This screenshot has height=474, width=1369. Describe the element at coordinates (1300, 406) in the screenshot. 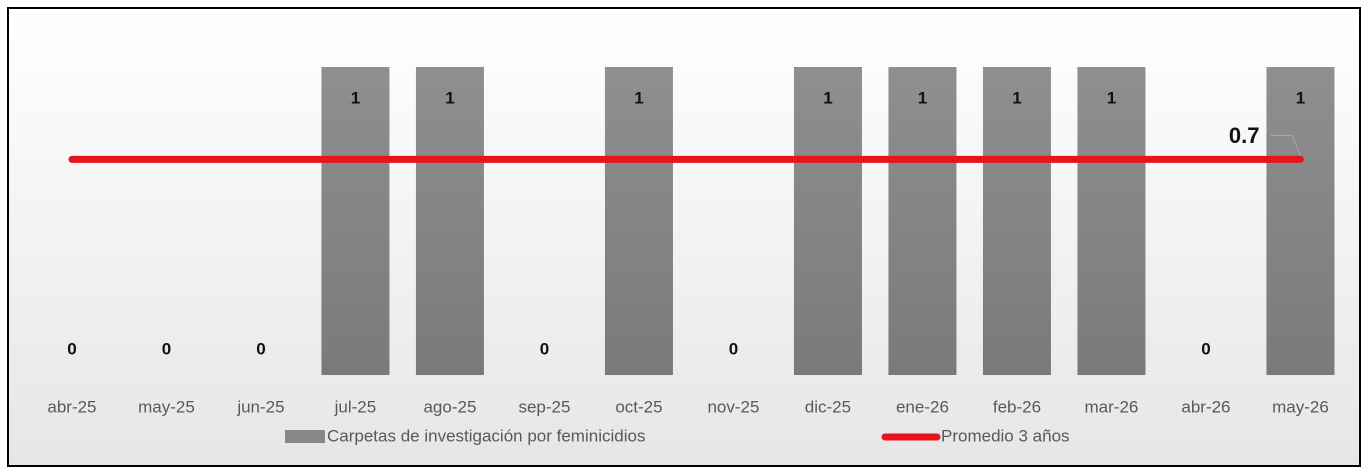

I see `x-tick-label: may-26` at that location.